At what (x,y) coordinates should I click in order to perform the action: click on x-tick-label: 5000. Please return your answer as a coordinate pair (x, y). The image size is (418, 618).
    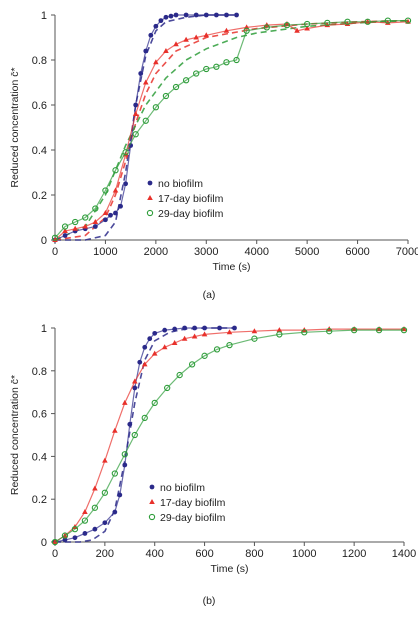
    Looking at the image, I should click on (307, 252).